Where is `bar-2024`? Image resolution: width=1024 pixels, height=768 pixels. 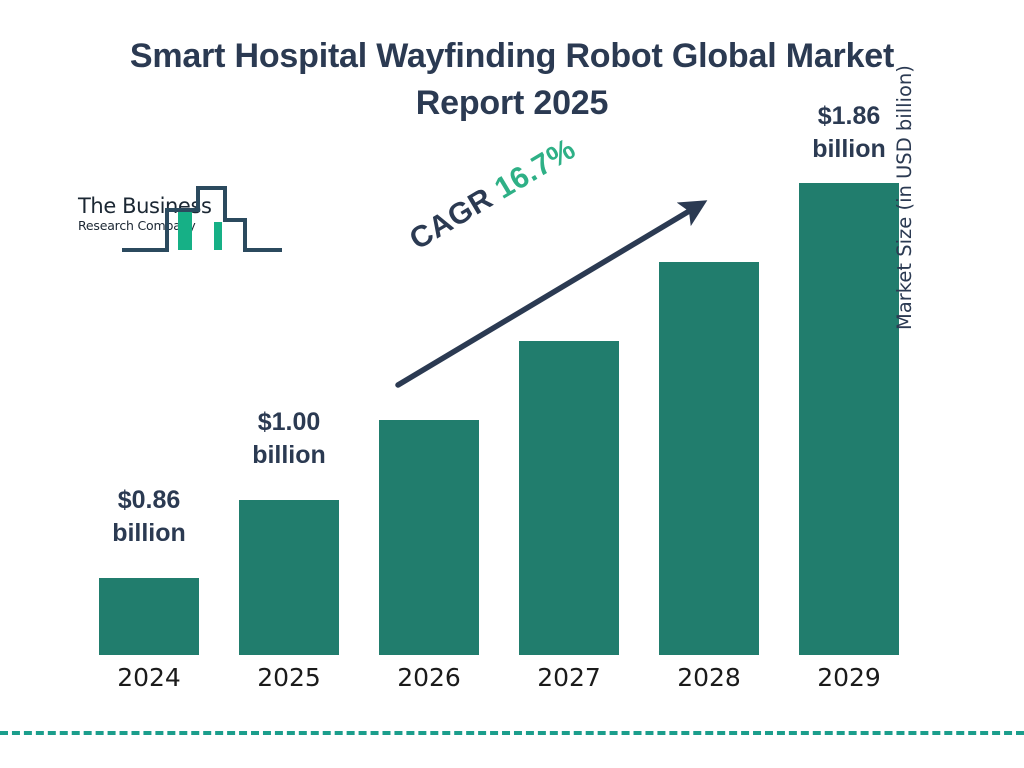 bar-2024 is located at coordinates (149, 616).